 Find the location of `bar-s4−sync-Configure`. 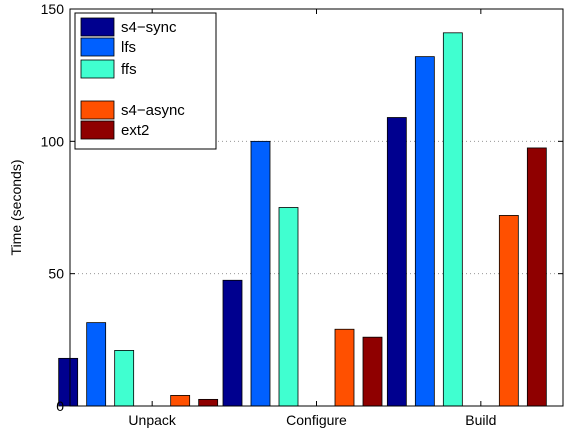

bar-s4−sync-Configure is located at coordinates (232, 343).